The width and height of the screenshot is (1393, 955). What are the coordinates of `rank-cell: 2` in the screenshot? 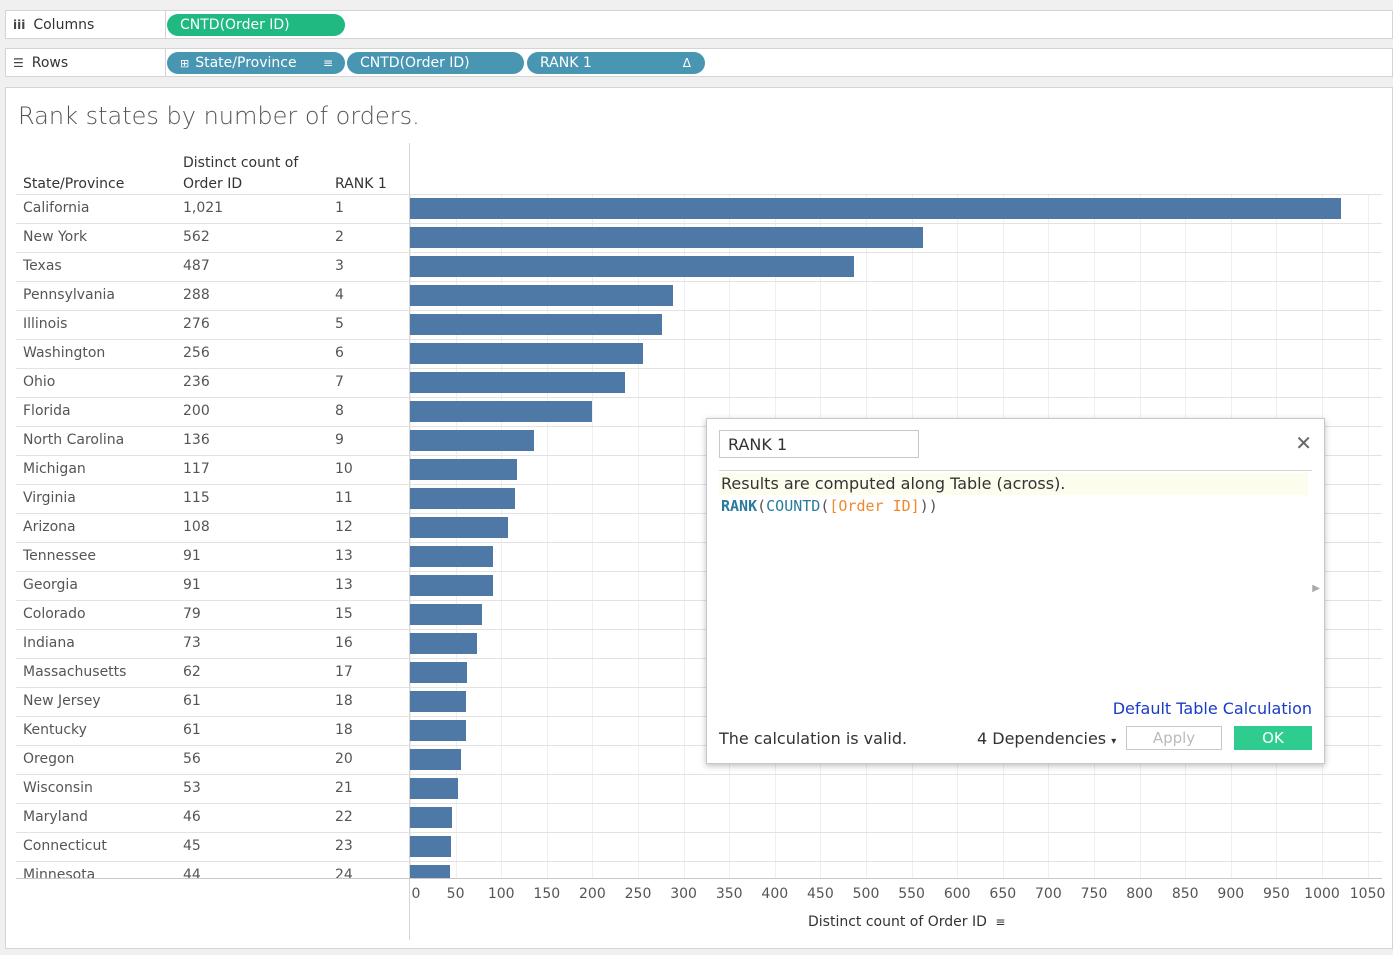 It's located at (339, 237).